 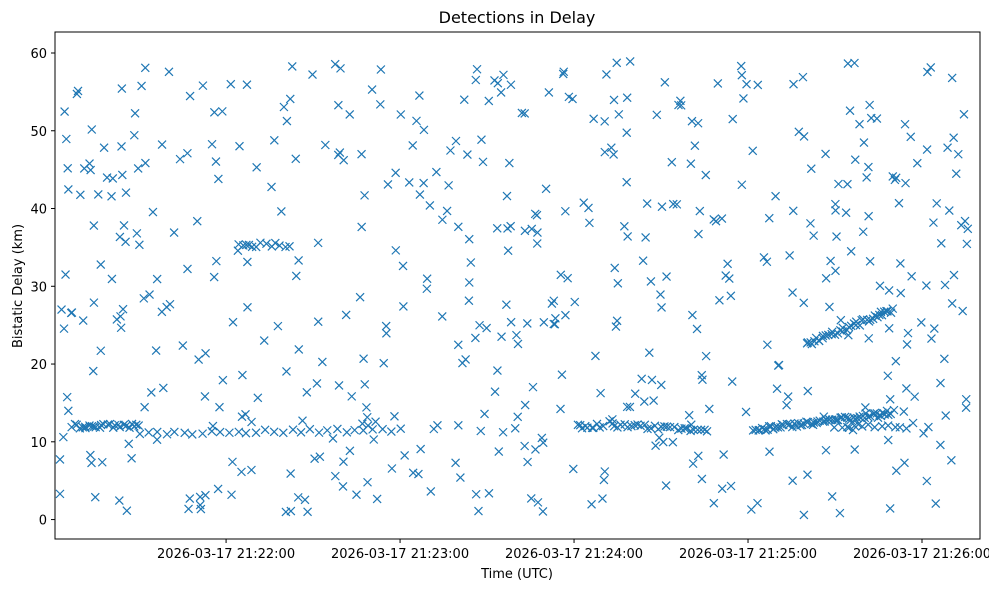 What do you see at coordinates (18, 286) in the screenshot?
I see `y-axis-title: Bistatic Delay (km)` at bounding box center [18, 286].